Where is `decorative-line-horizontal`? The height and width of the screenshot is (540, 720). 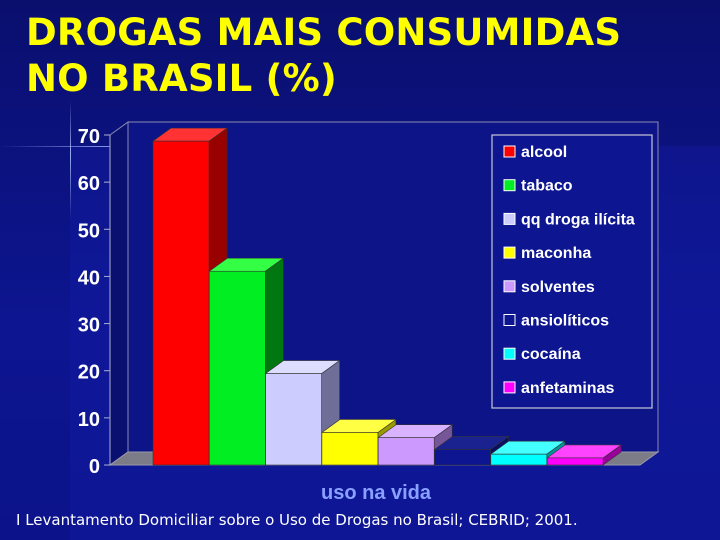
decorative-line-horizontal is located at coordinates (75, 146).